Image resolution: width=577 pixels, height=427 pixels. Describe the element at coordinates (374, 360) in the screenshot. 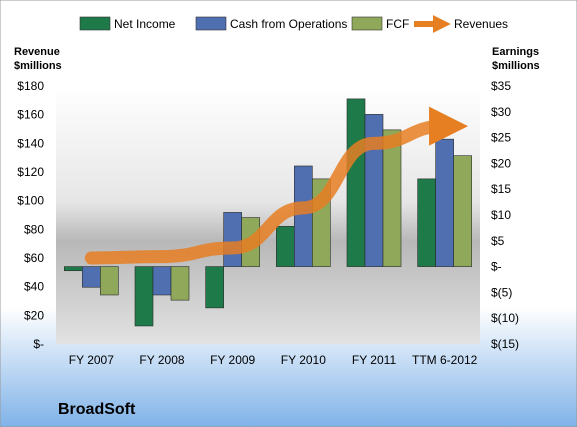

I see `category-label: FY 2011` at that location.